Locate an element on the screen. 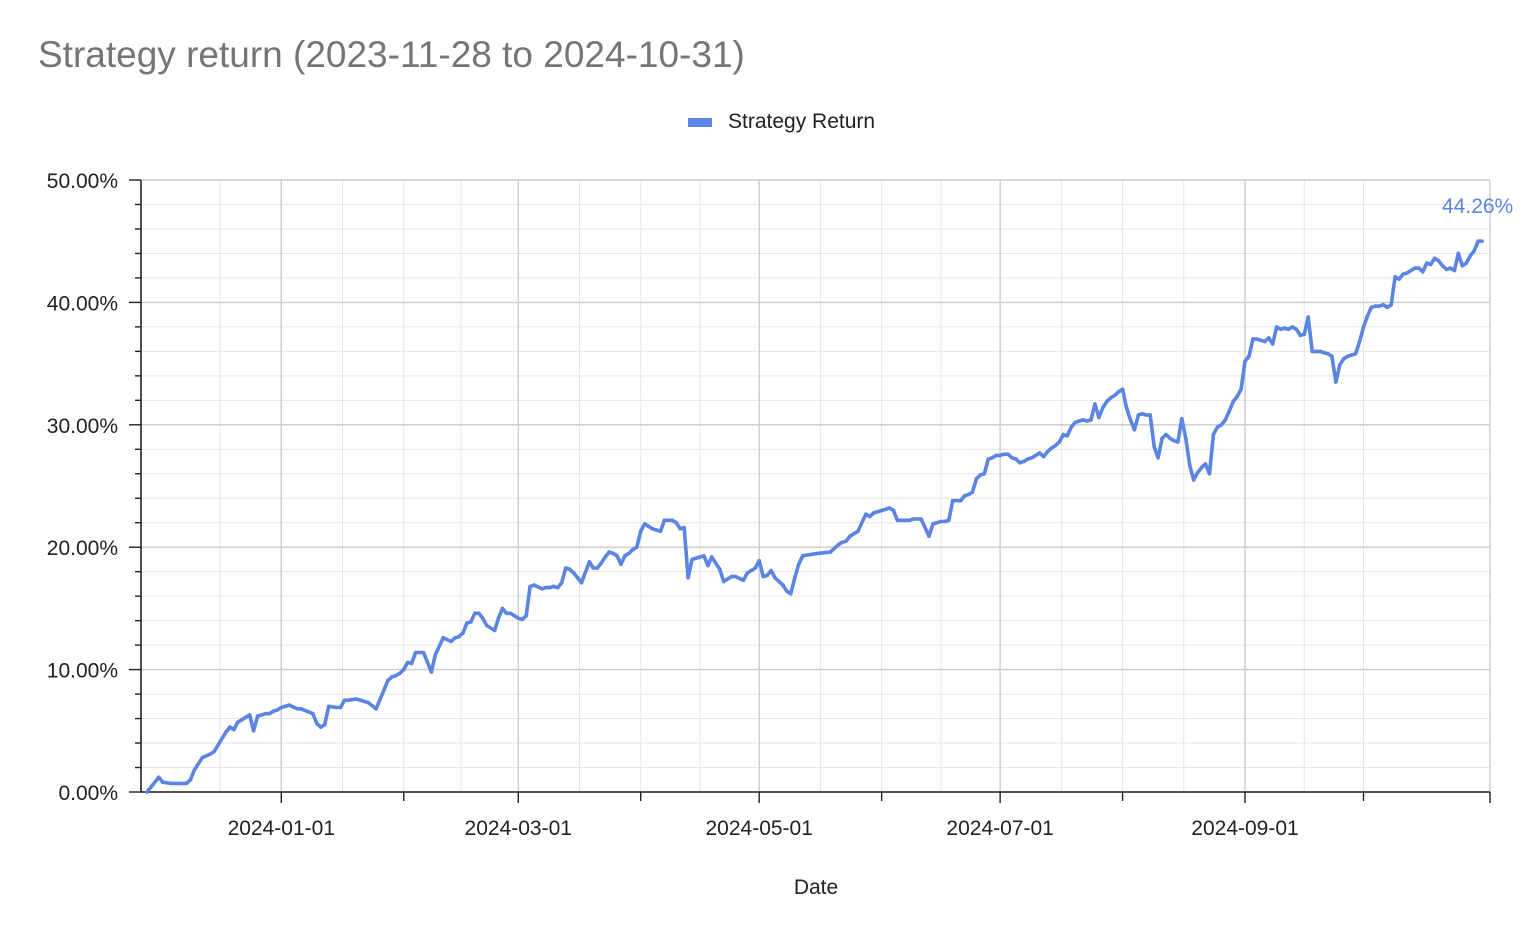 This screenshot has height=934, width=1528. x-tick-label: 2024-05-01 is located at coordinates (758, 828).